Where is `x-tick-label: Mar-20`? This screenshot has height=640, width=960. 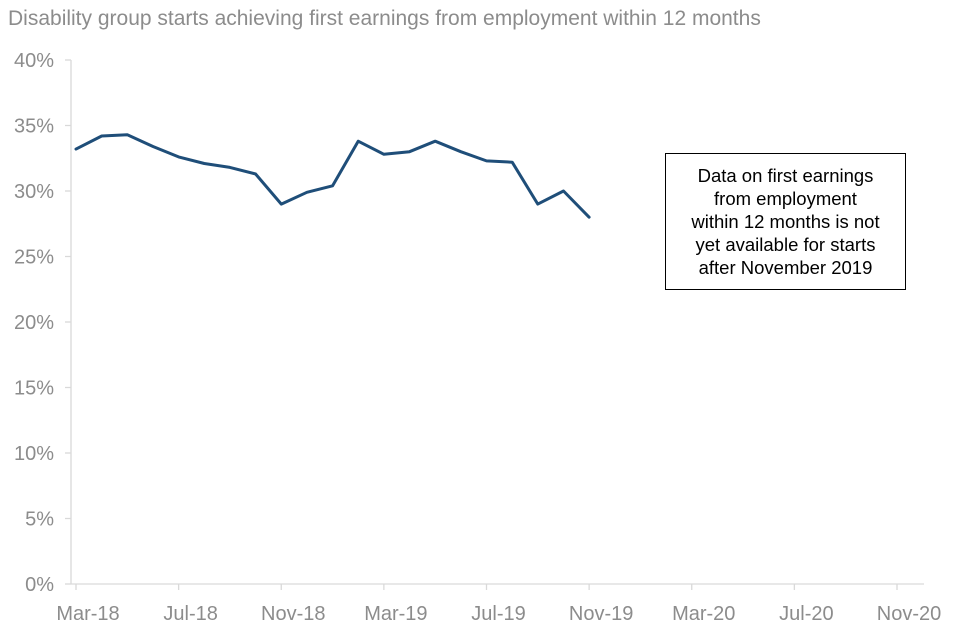 x-tick-label: Mar-20 is located at coordinates (703, 614).